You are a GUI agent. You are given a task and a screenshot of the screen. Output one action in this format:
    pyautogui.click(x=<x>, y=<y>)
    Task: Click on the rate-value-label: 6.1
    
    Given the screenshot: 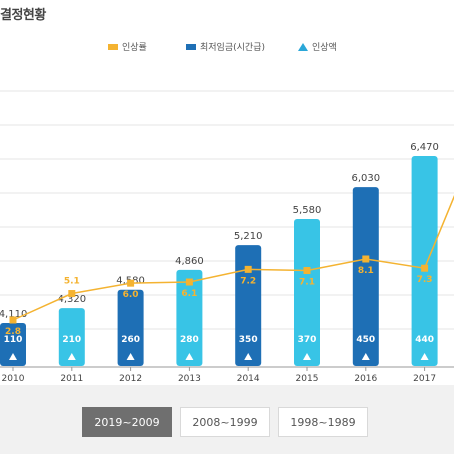 What is the action you would take?
    pyautogui.click(x=189, y=294)
    